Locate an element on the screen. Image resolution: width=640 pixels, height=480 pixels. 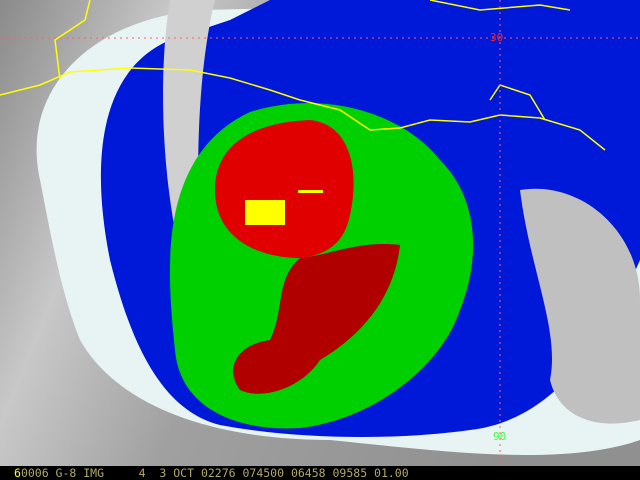
latitude-label: 30 is located at coordinates (497, 37).